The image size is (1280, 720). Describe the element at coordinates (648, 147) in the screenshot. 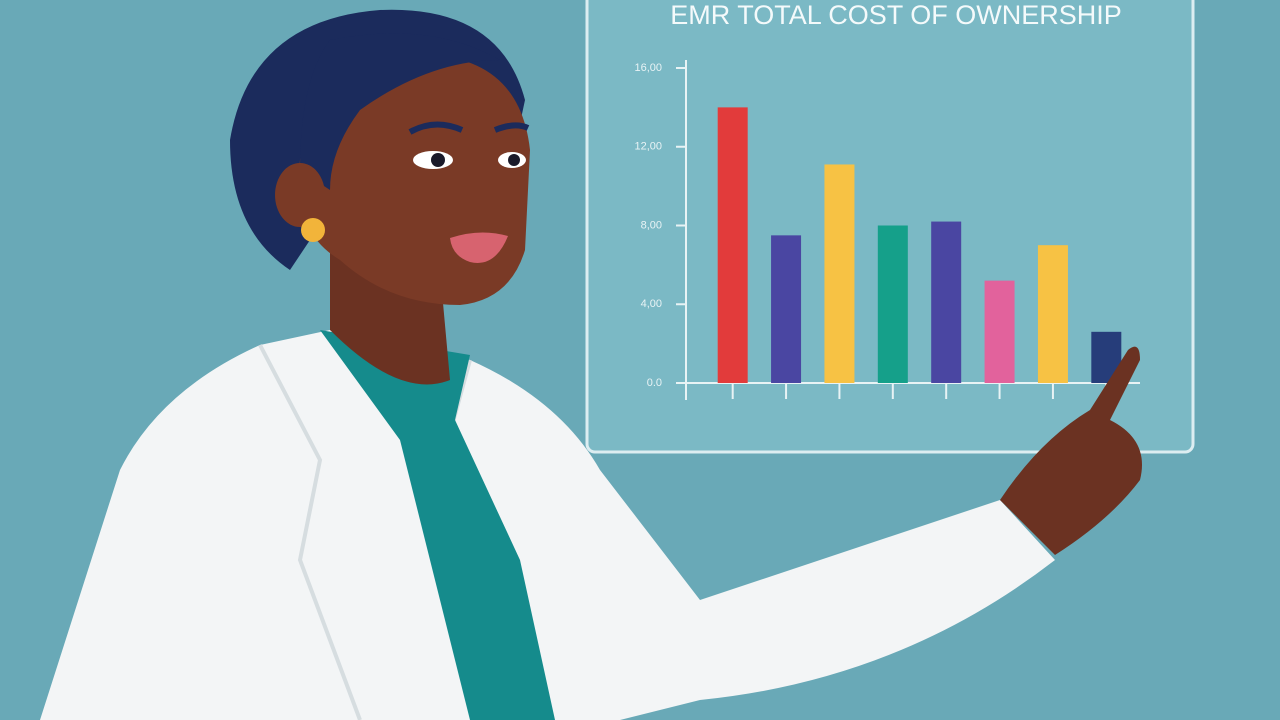

I see `y-tick-label: 12,00` at that location.